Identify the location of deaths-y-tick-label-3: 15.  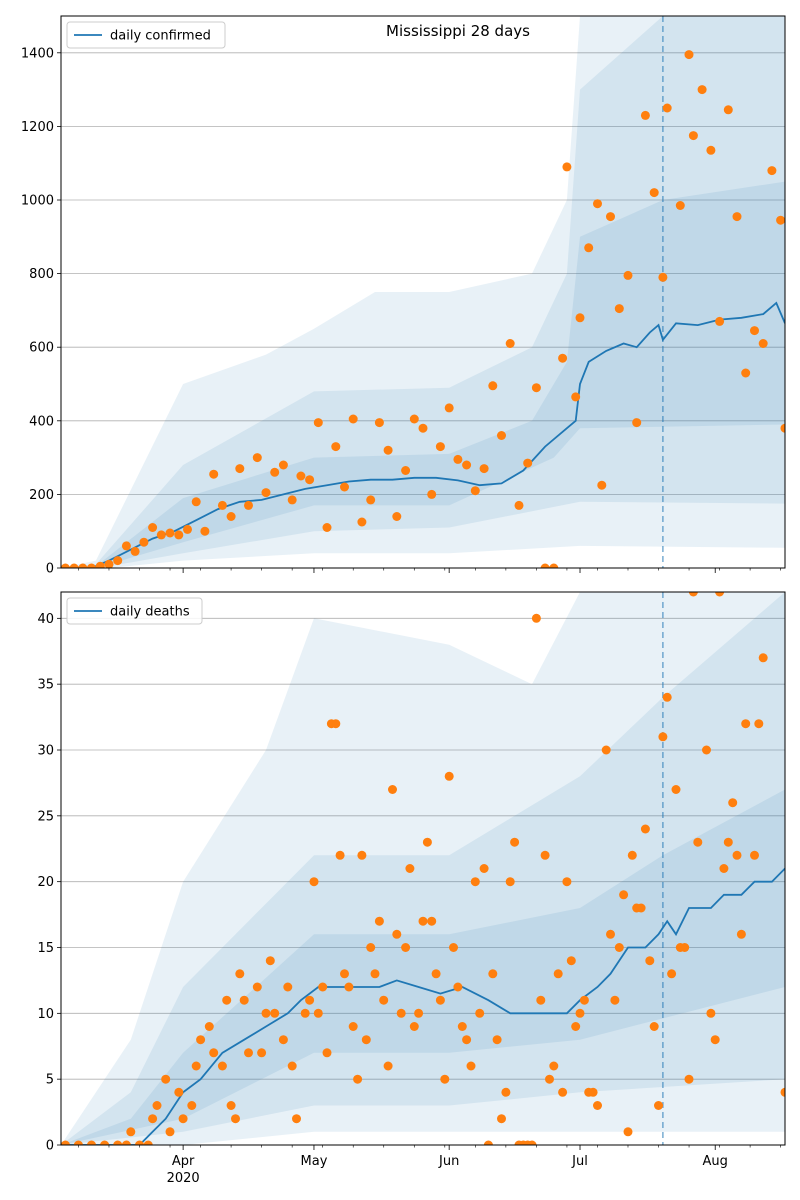
(45, 948).